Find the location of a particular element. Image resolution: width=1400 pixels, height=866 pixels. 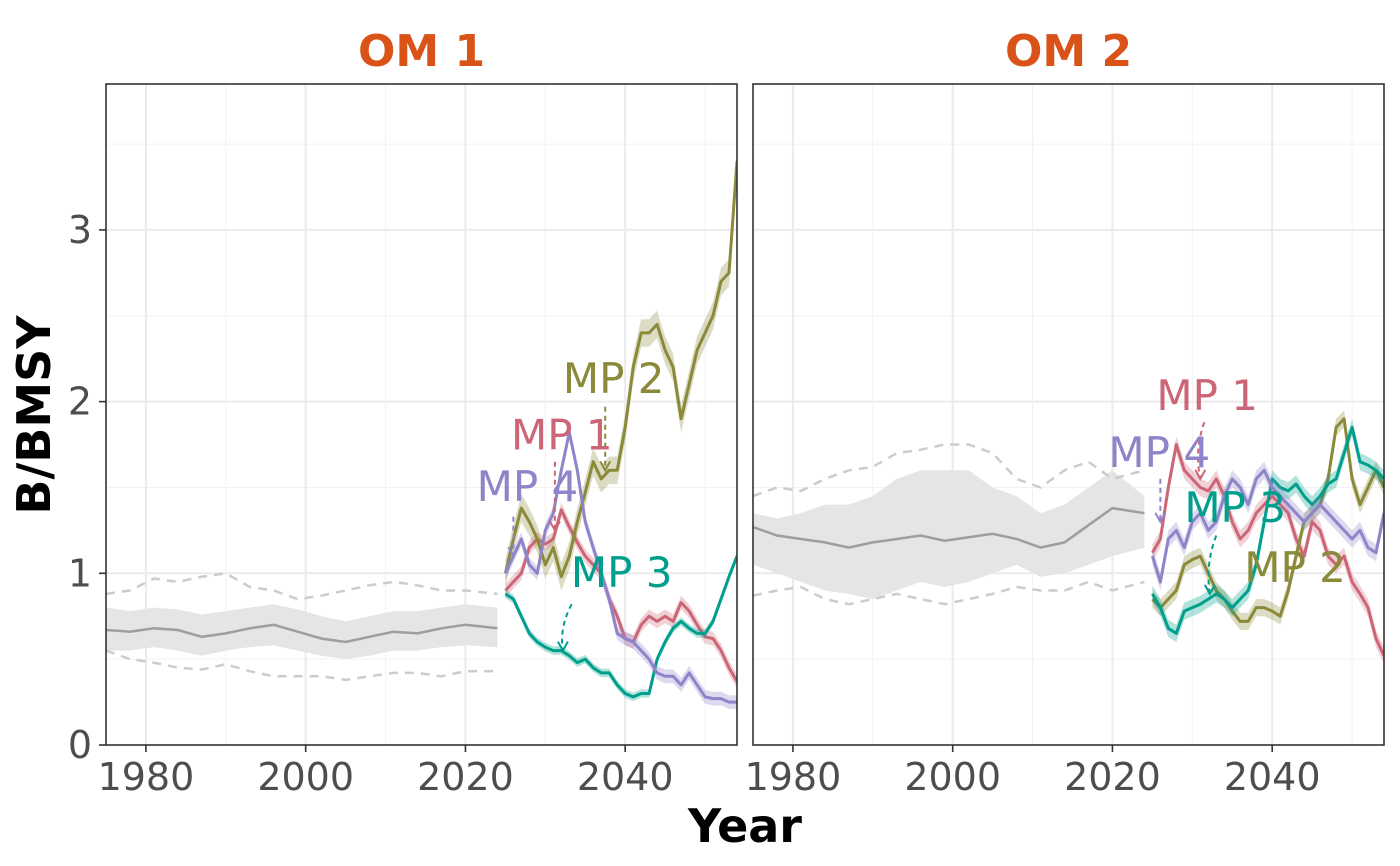

y-axis-title: B/BMSY is located at coordinates (34, 415).